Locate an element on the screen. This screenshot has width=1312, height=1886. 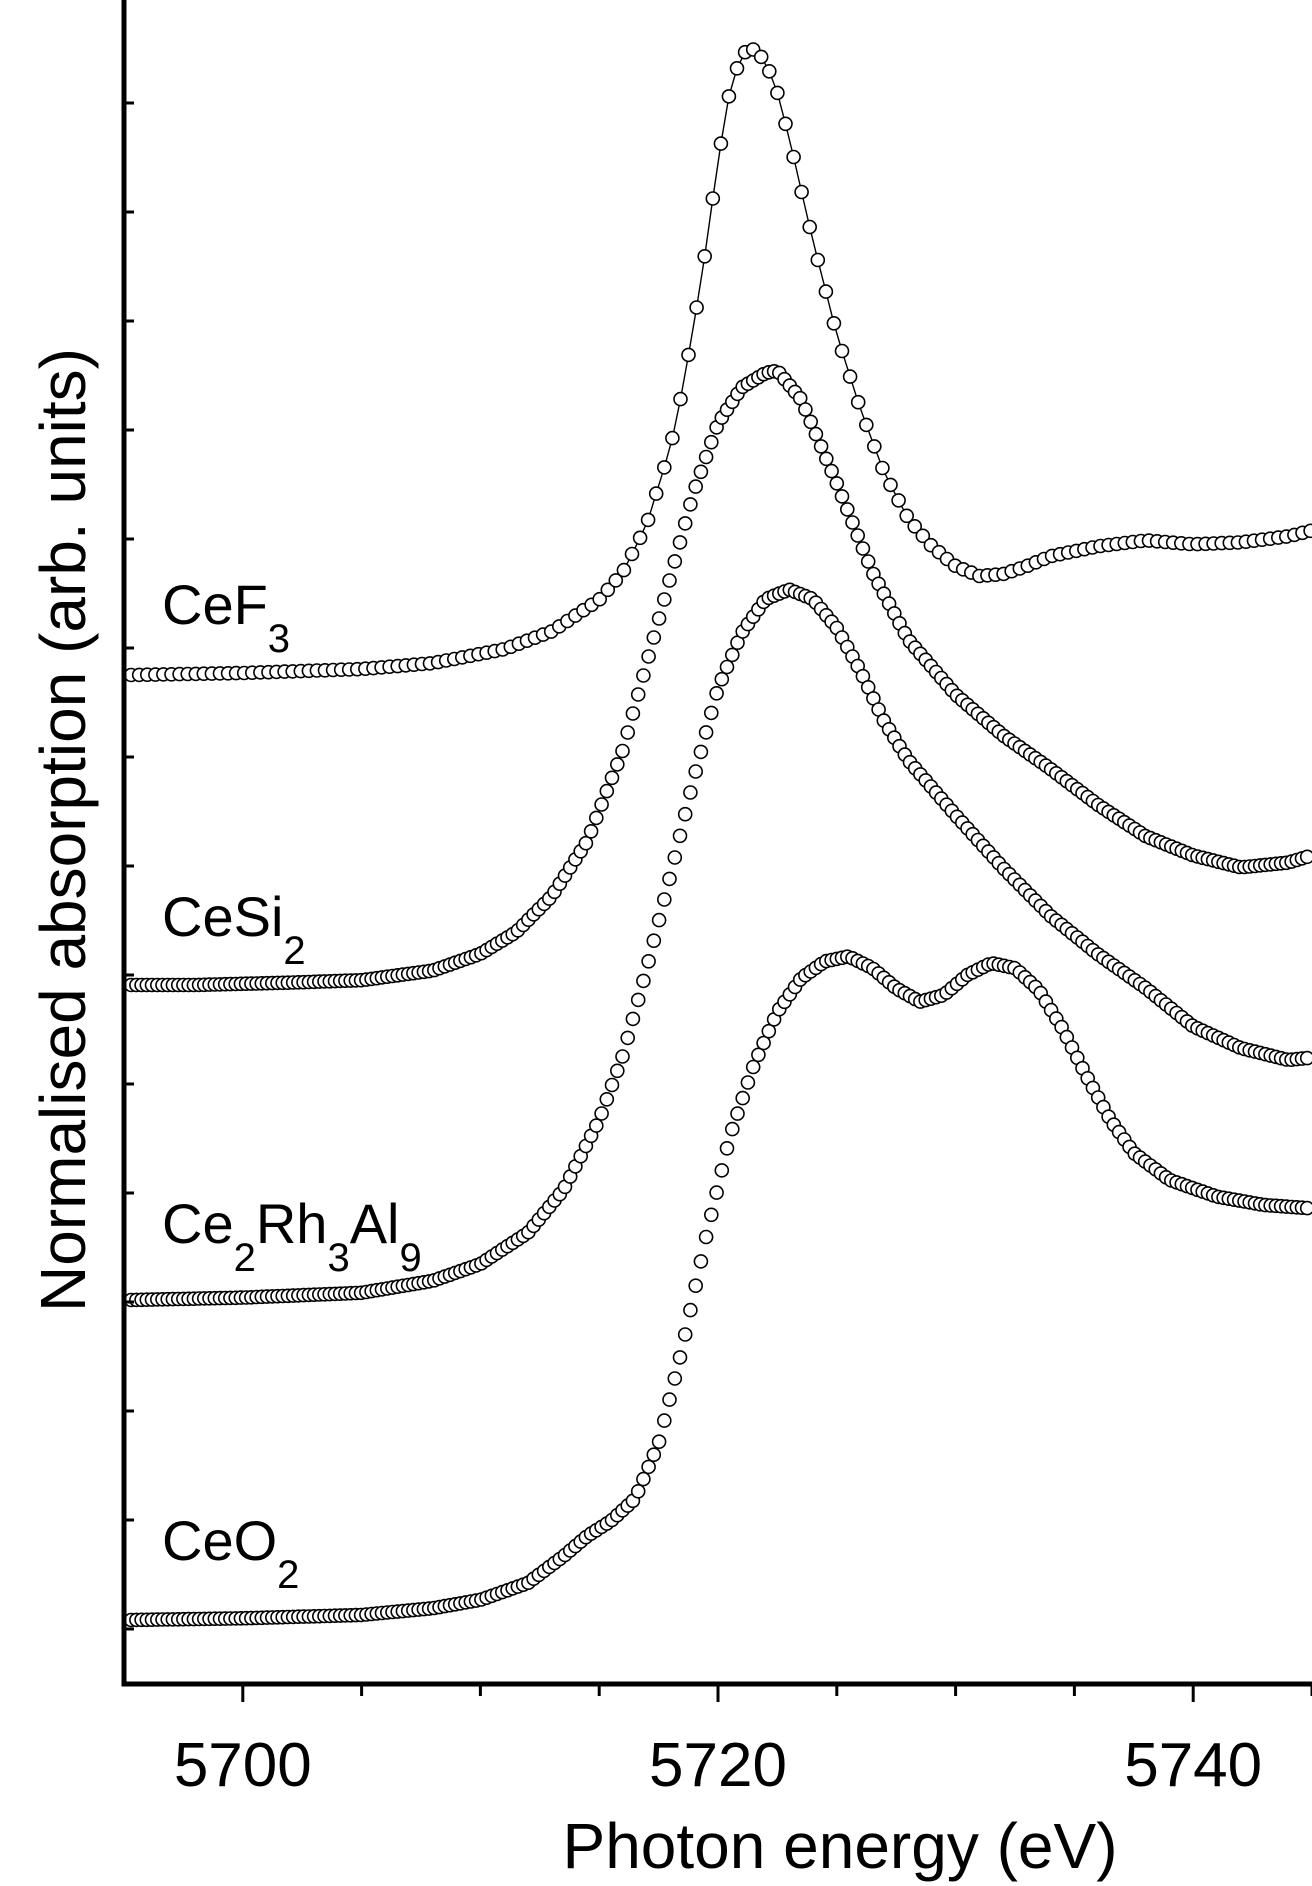
series-label-4: CeO2​ is located at coordinates (230, 1553).